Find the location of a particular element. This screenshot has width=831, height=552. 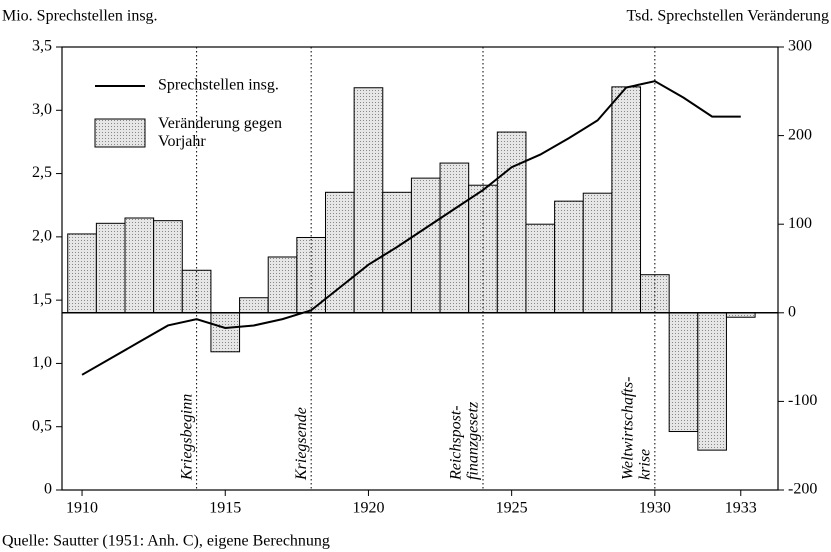

legend-label-box: Veränderung gegen Vorjahr is located at coordinates (220, 132).